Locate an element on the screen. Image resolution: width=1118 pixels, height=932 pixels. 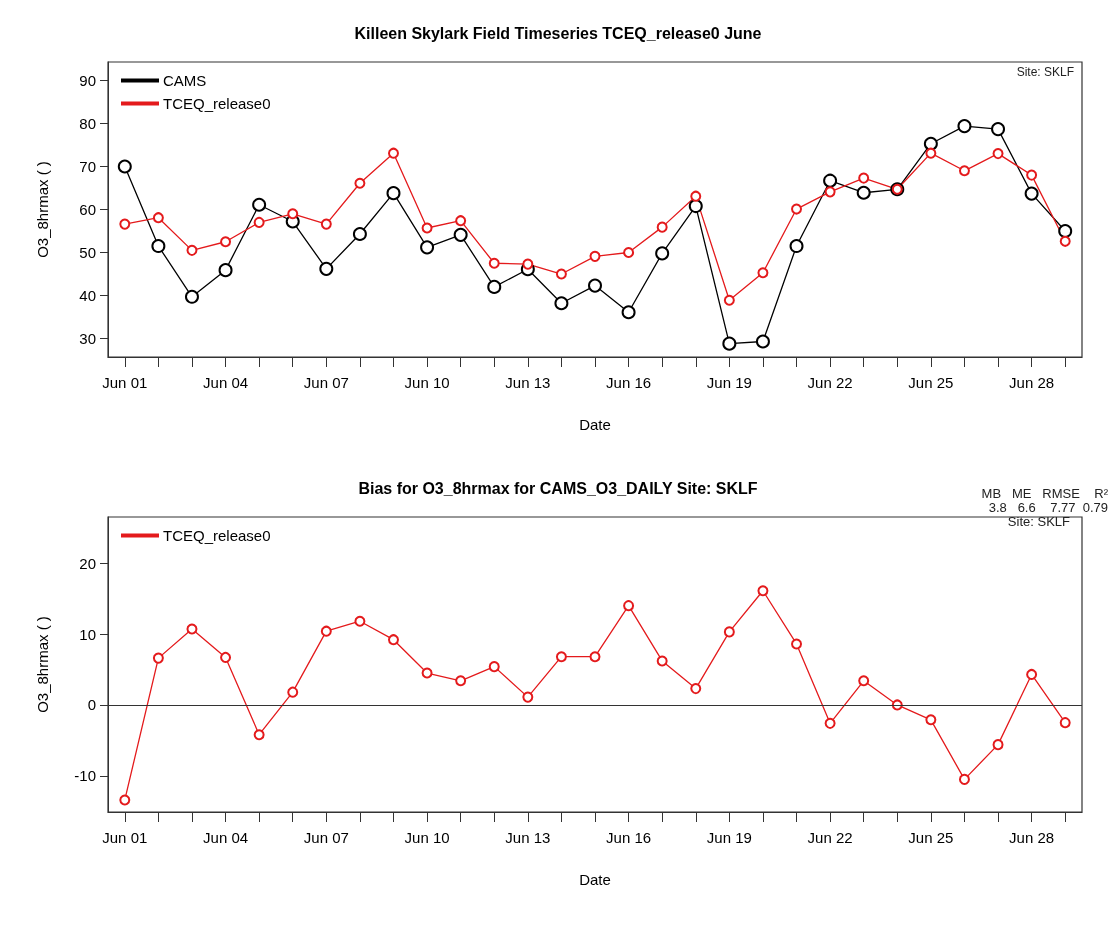
text: MB ME RMSE R² is located at coordinates (1045, 493).